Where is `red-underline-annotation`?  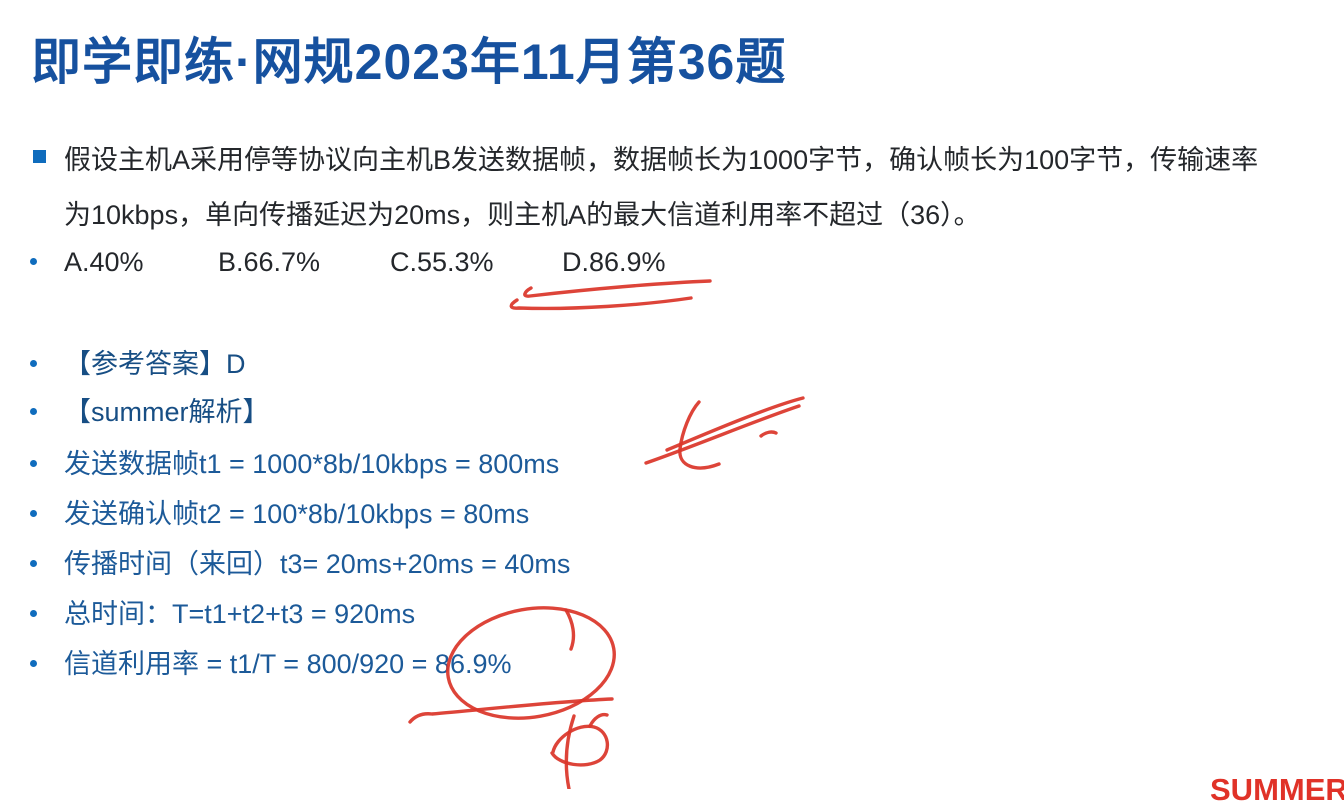 red-underline-annotation is located at coordinates (610, 295).